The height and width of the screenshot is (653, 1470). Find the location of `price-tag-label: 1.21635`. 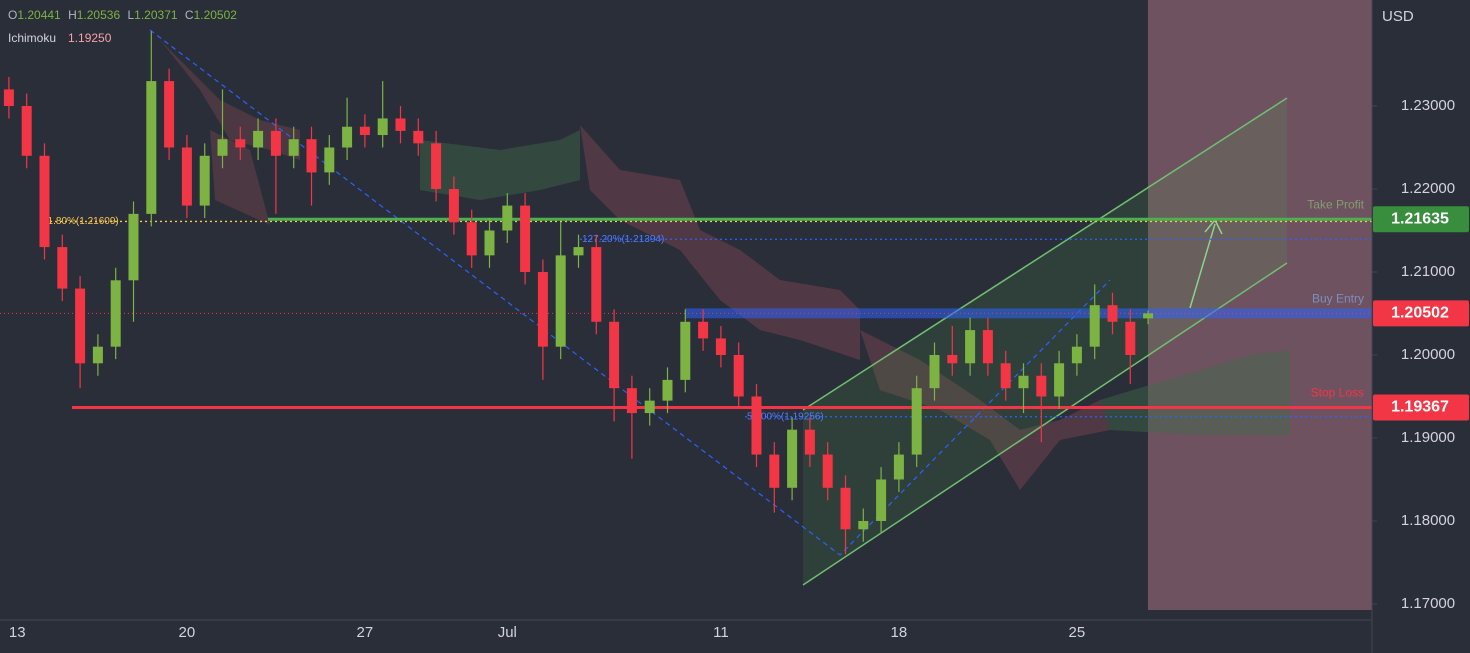

price-tag-label: 1.21635 is located at coordinates (1420, 219).